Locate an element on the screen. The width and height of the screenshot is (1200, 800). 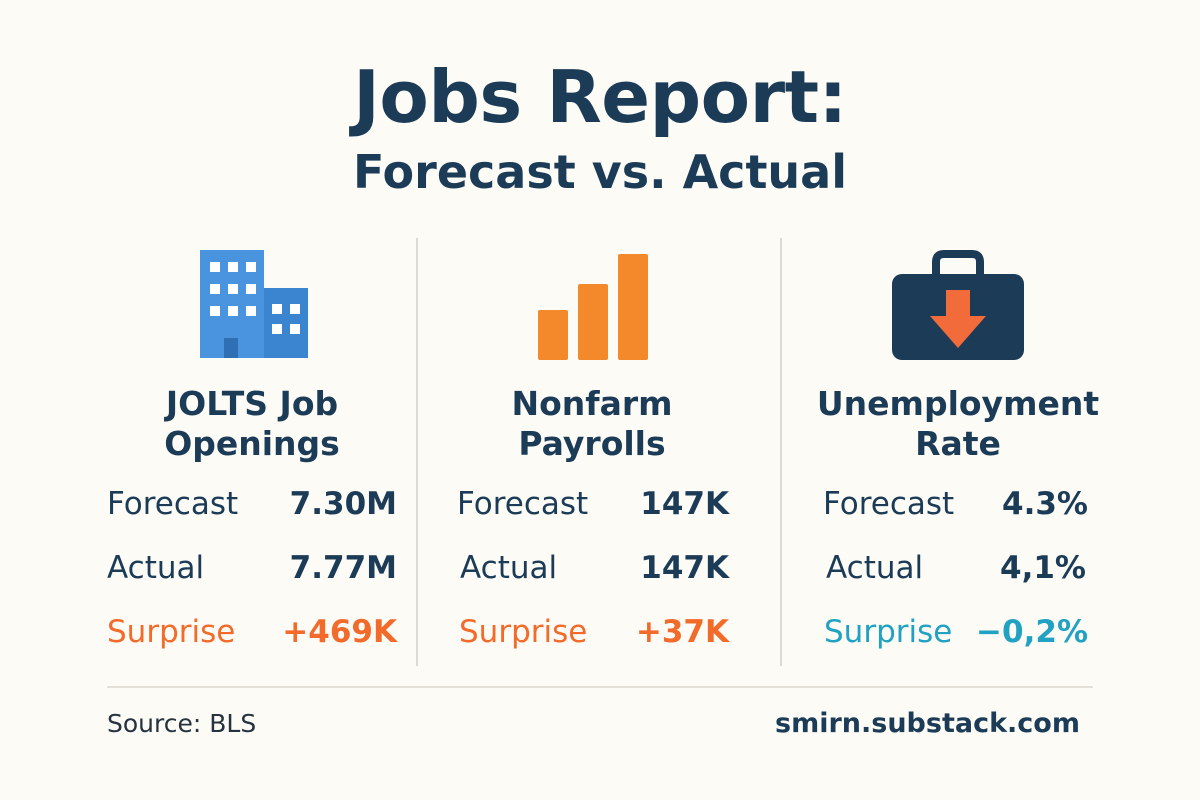
actual-value: 4,1% is located at coordinates (1043, 568).